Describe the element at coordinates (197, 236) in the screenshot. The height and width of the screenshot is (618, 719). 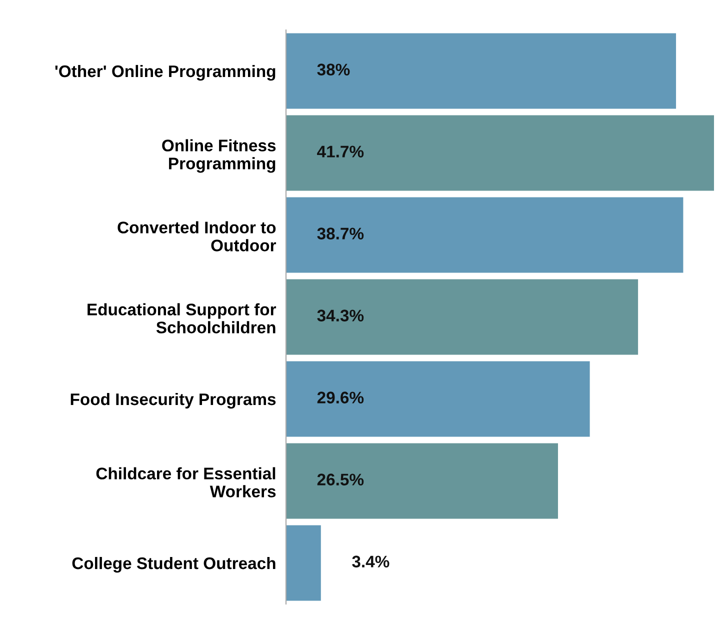
I see `y-tick-label: Converted Indoor to Outdoor` at that location.